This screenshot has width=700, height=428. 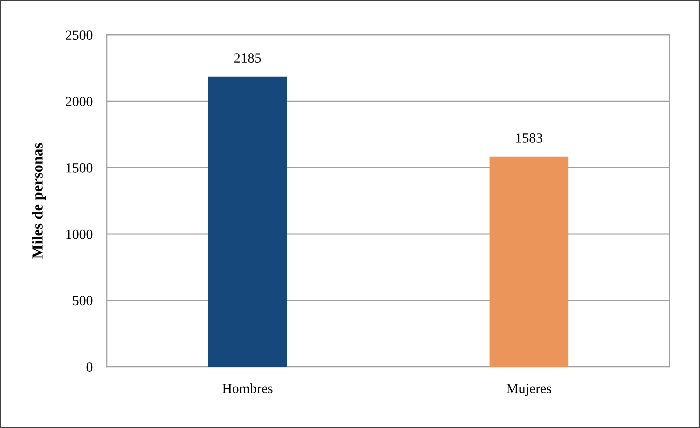 What do you see at coordinates (79, 168) in the screenshot?
I see `y-tick-label: 1500` at bounding box center [79, 168].